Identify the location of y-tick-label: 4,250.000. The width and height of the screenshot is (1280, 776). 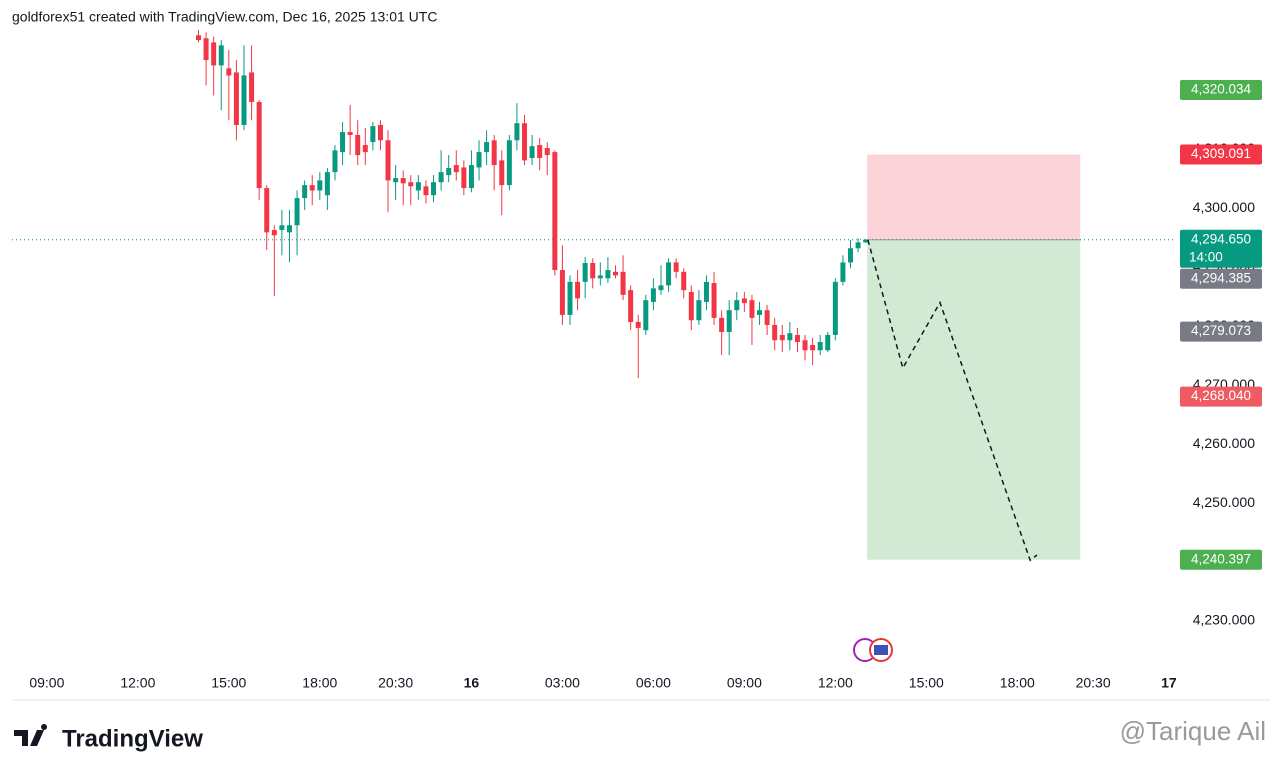
(1224, 502).